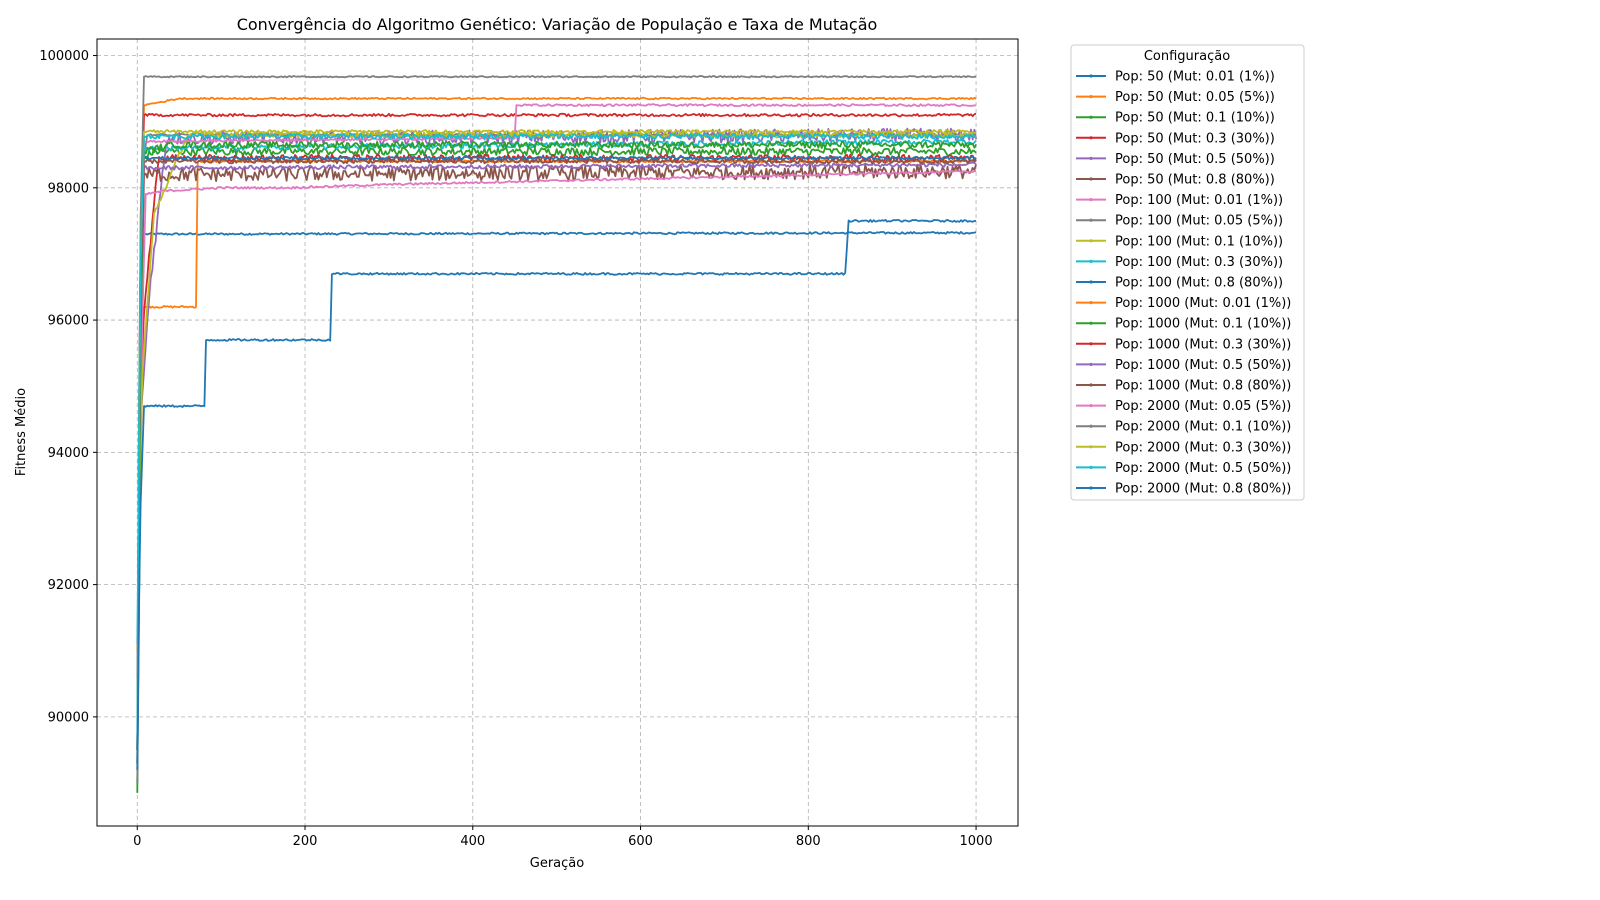 This screenshot has height=900, width=1600. Describe the element at coordinates (68, 188) in the screenshot. I see `y-tick-label: 98000` at that location.